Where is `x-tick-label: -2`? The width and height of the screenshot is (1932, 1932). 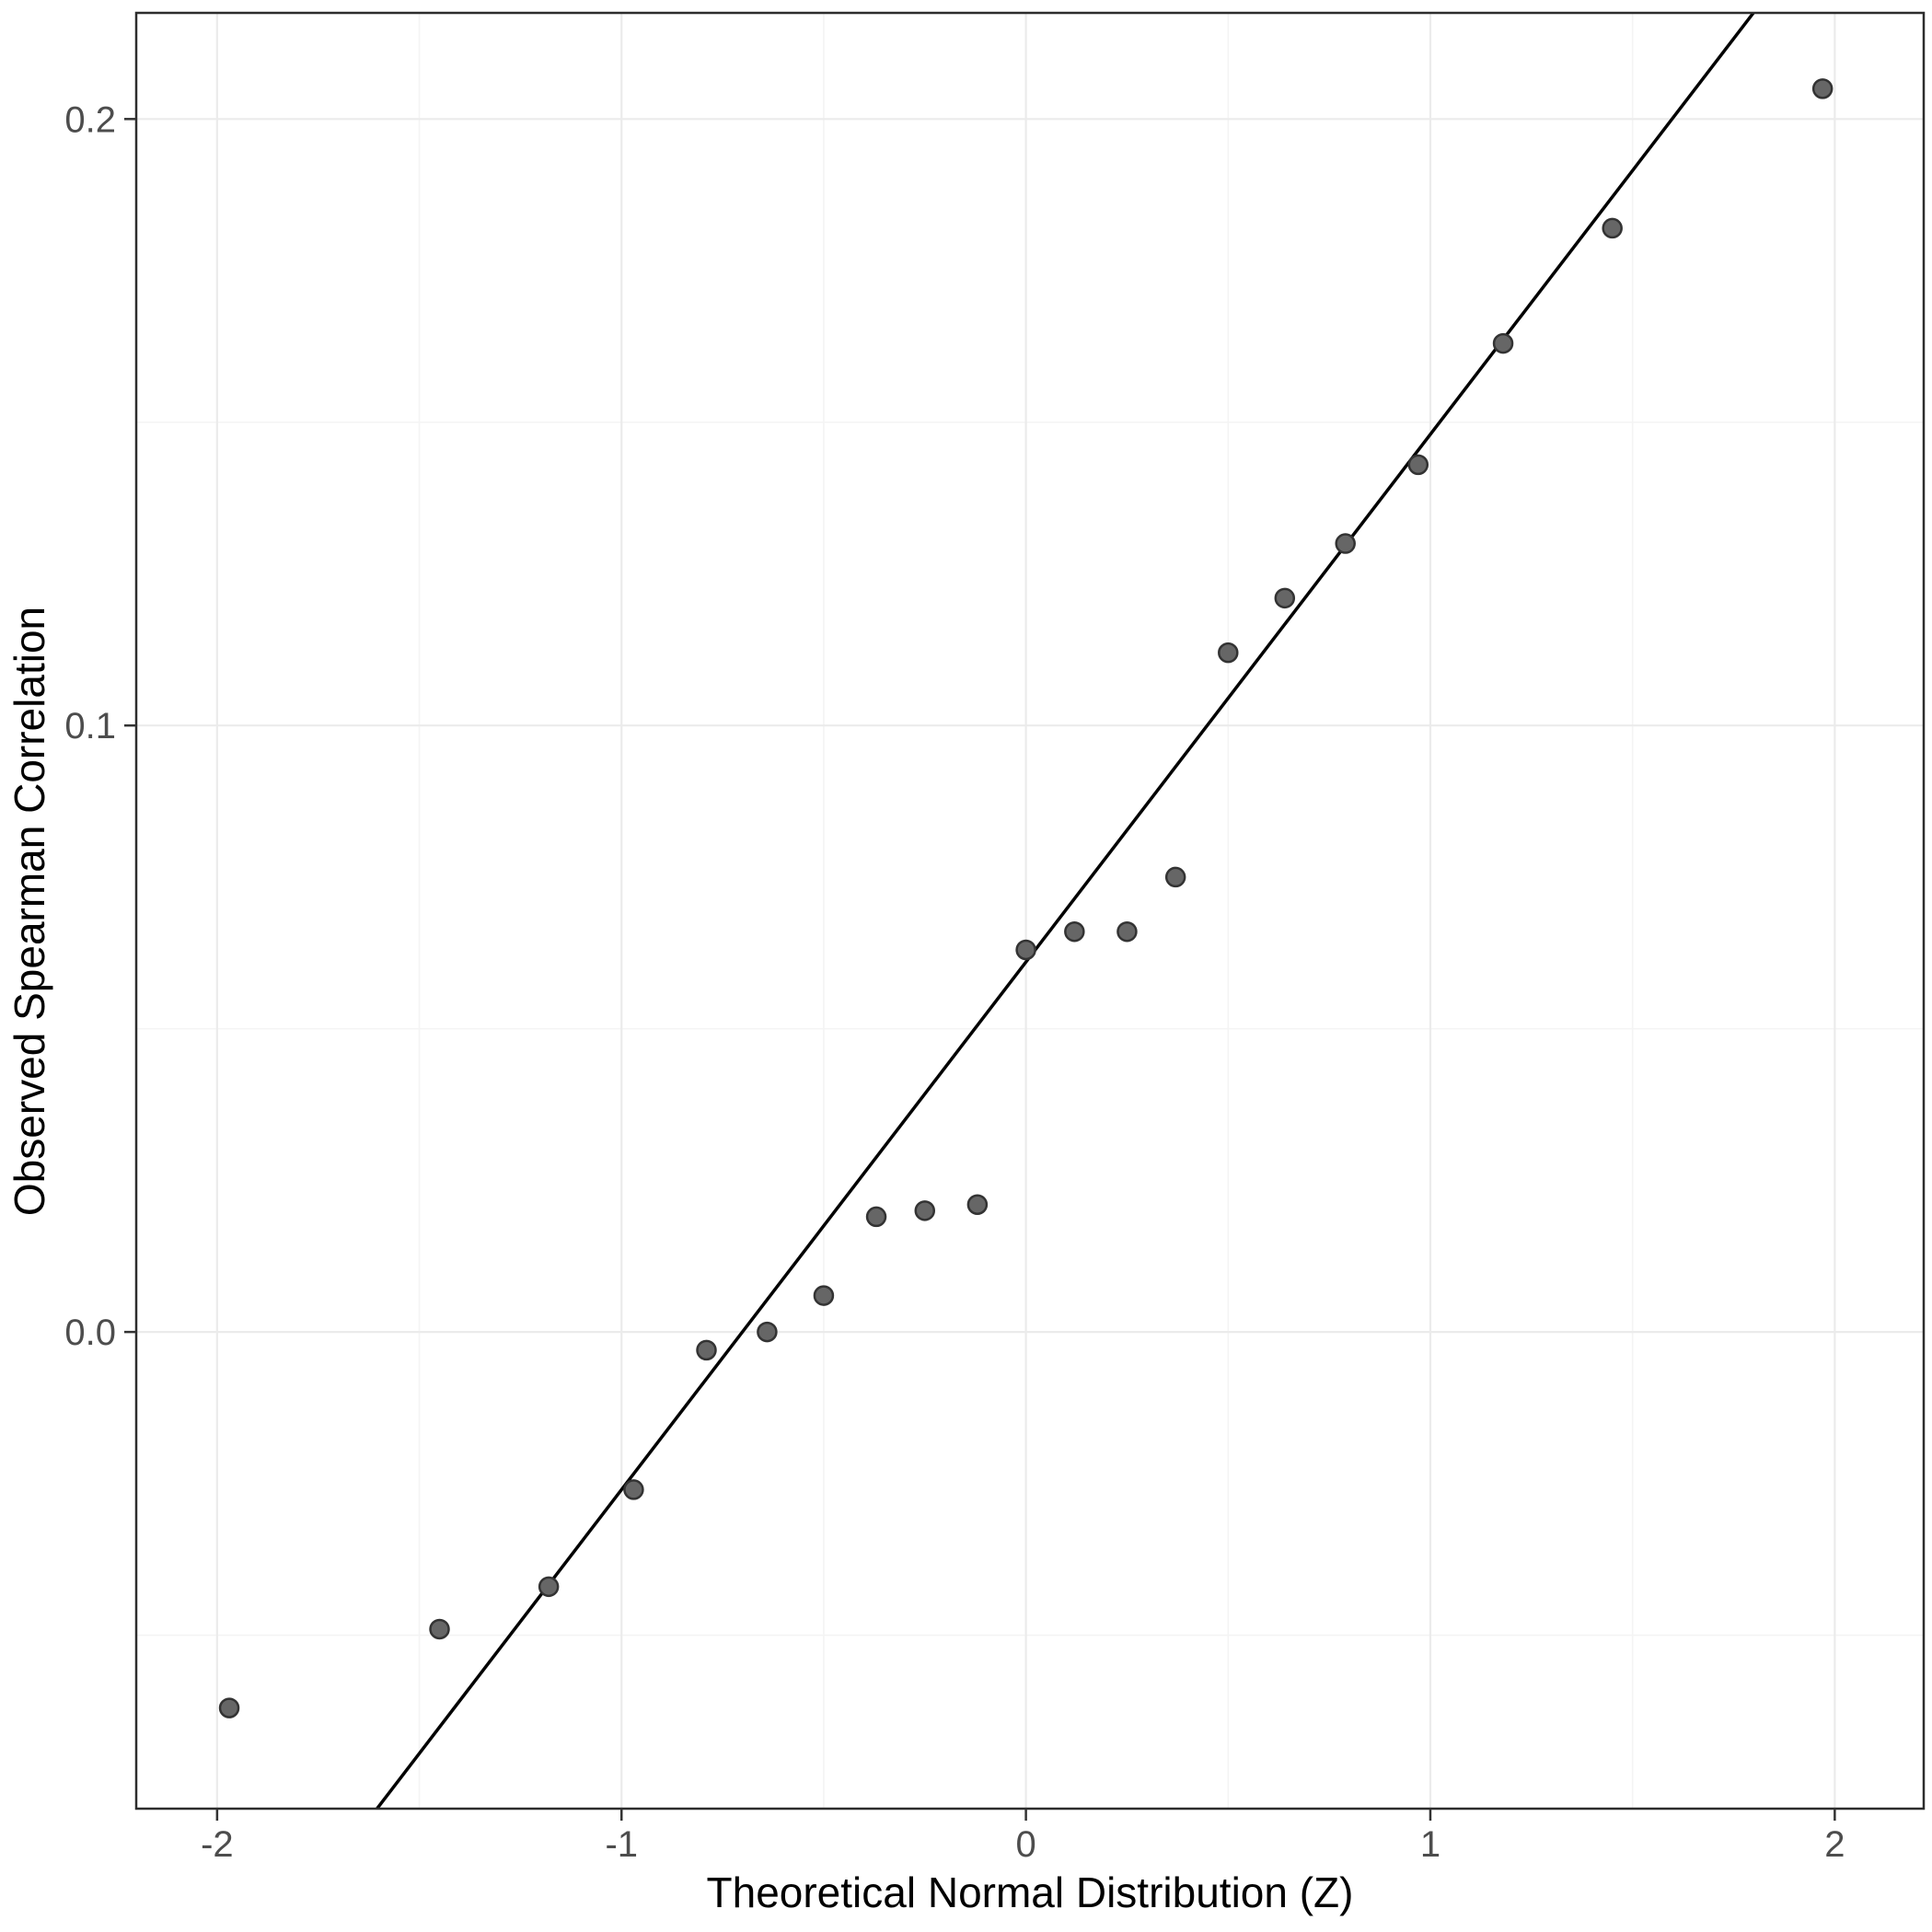
x-tick-label: -2 is located at coordinates (217, 1845).